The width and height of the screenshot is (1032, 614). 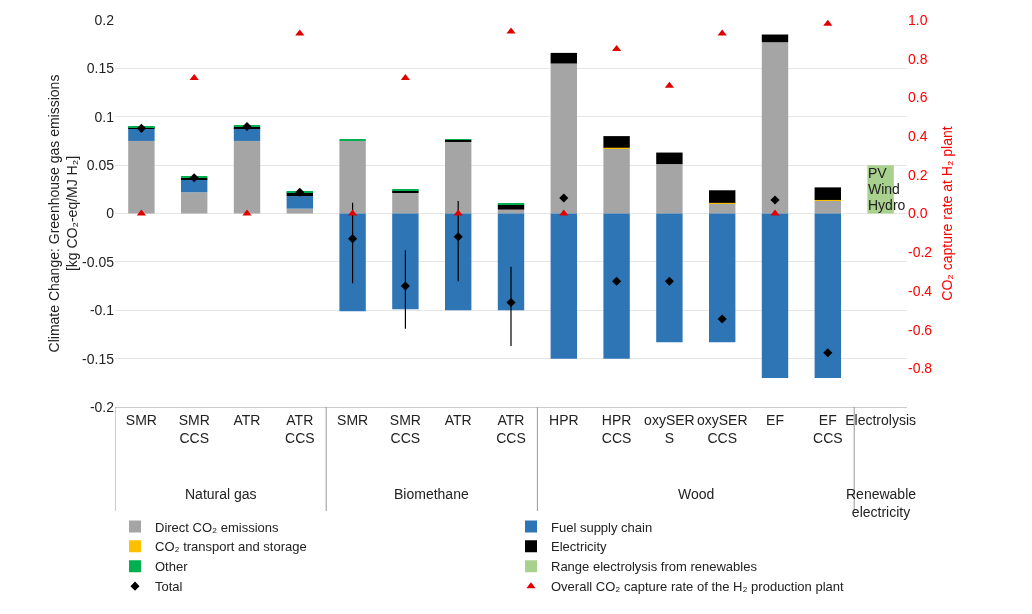 I want to click on y2-tick-label: 0.2, so click(x=918, y=174).